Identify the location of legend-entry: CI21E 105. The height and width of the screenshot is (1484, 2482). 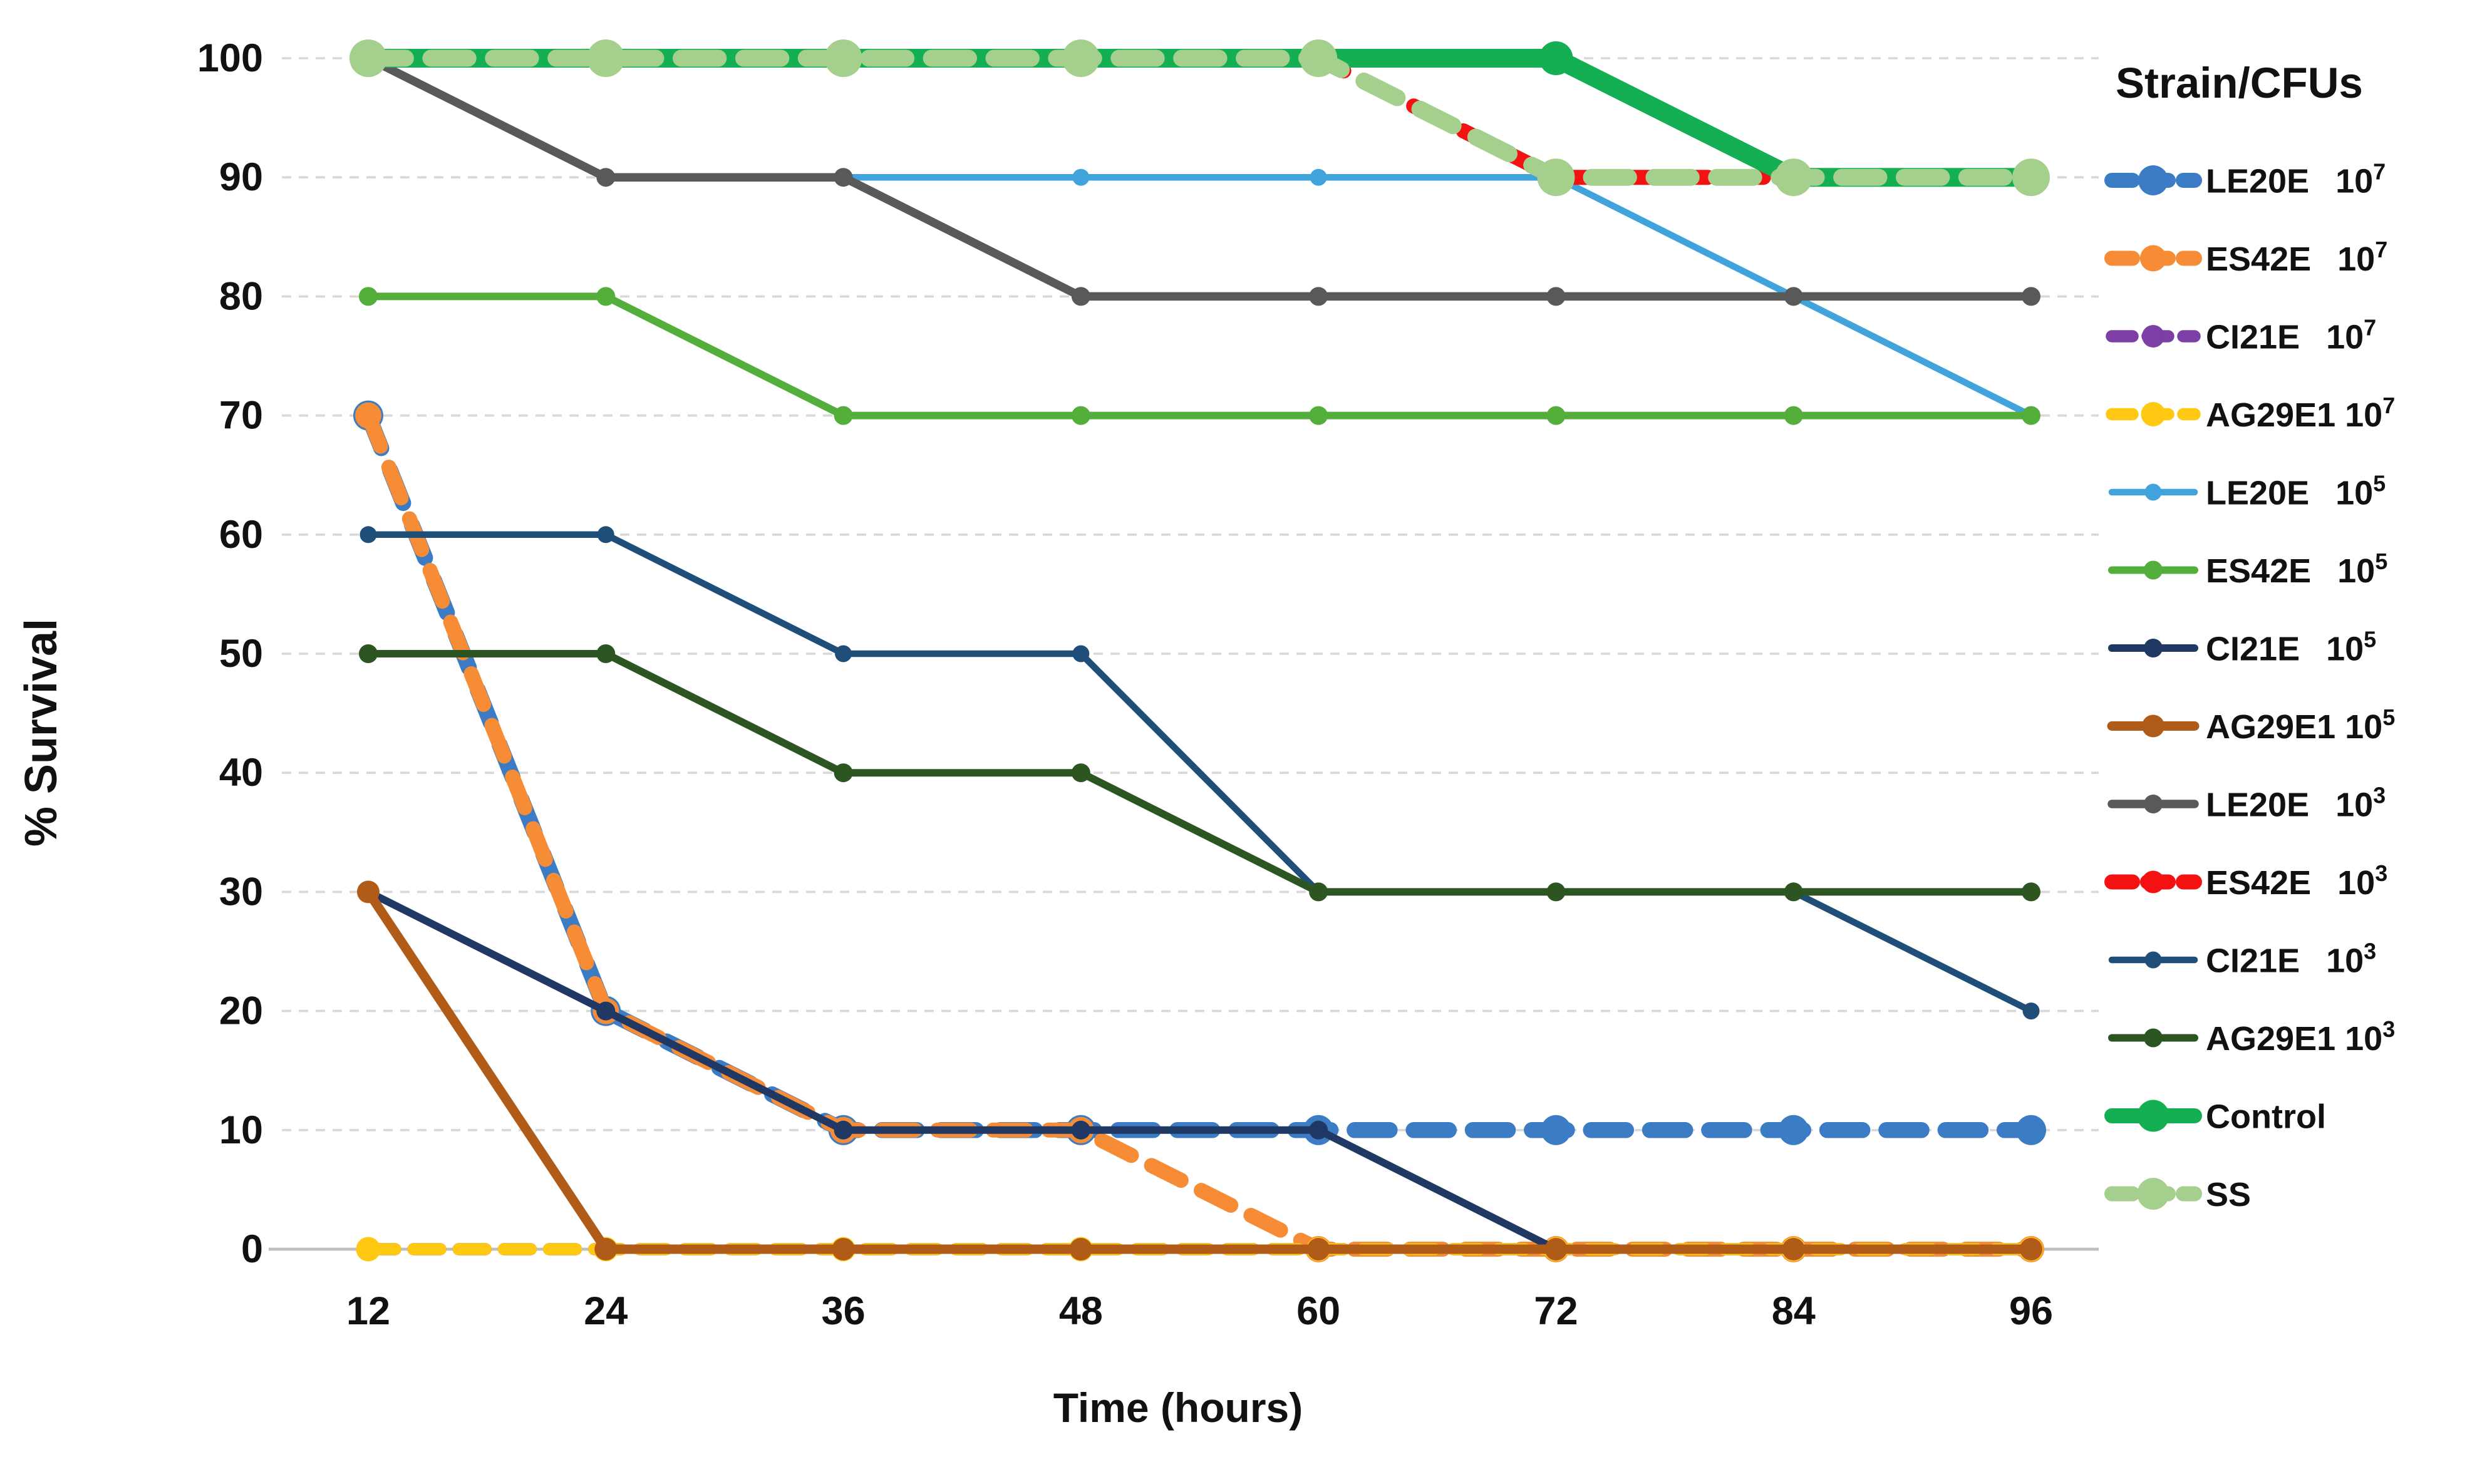
(2242, 647).